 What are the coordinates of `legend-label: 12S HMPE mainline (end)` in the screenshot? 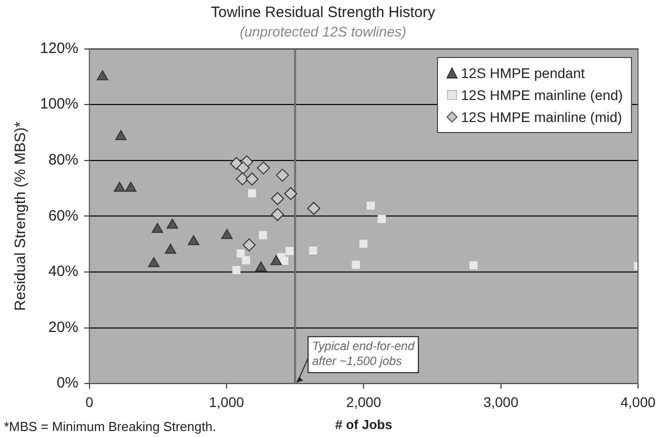 It's located at (542, 94).